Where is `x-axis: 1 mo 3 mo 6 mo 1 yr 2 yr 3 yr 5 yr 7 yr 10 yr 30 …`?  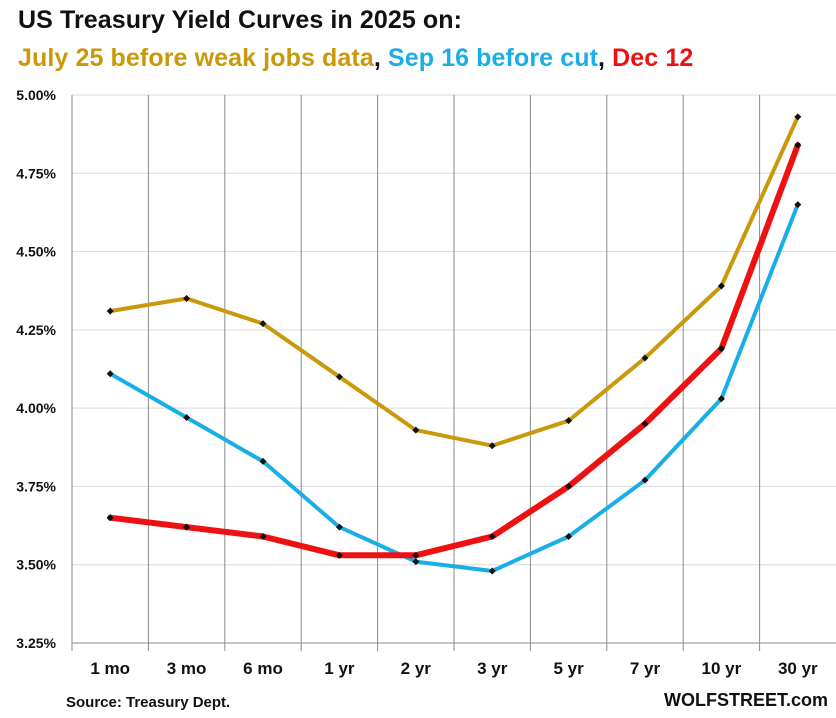 x-axis: 1 mo 3 mo 6 mo 1 yr 2 yr 3 yr 5 yr 7 yr 10 yr 30 … is located at coordinates (454, 668).